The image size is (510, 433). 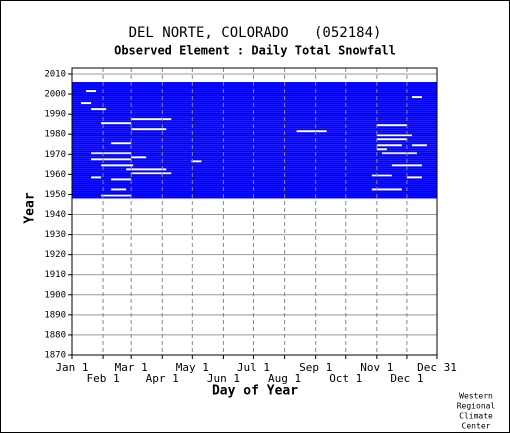 I want to click on credit-line: Center, so click(x=476, y=426).